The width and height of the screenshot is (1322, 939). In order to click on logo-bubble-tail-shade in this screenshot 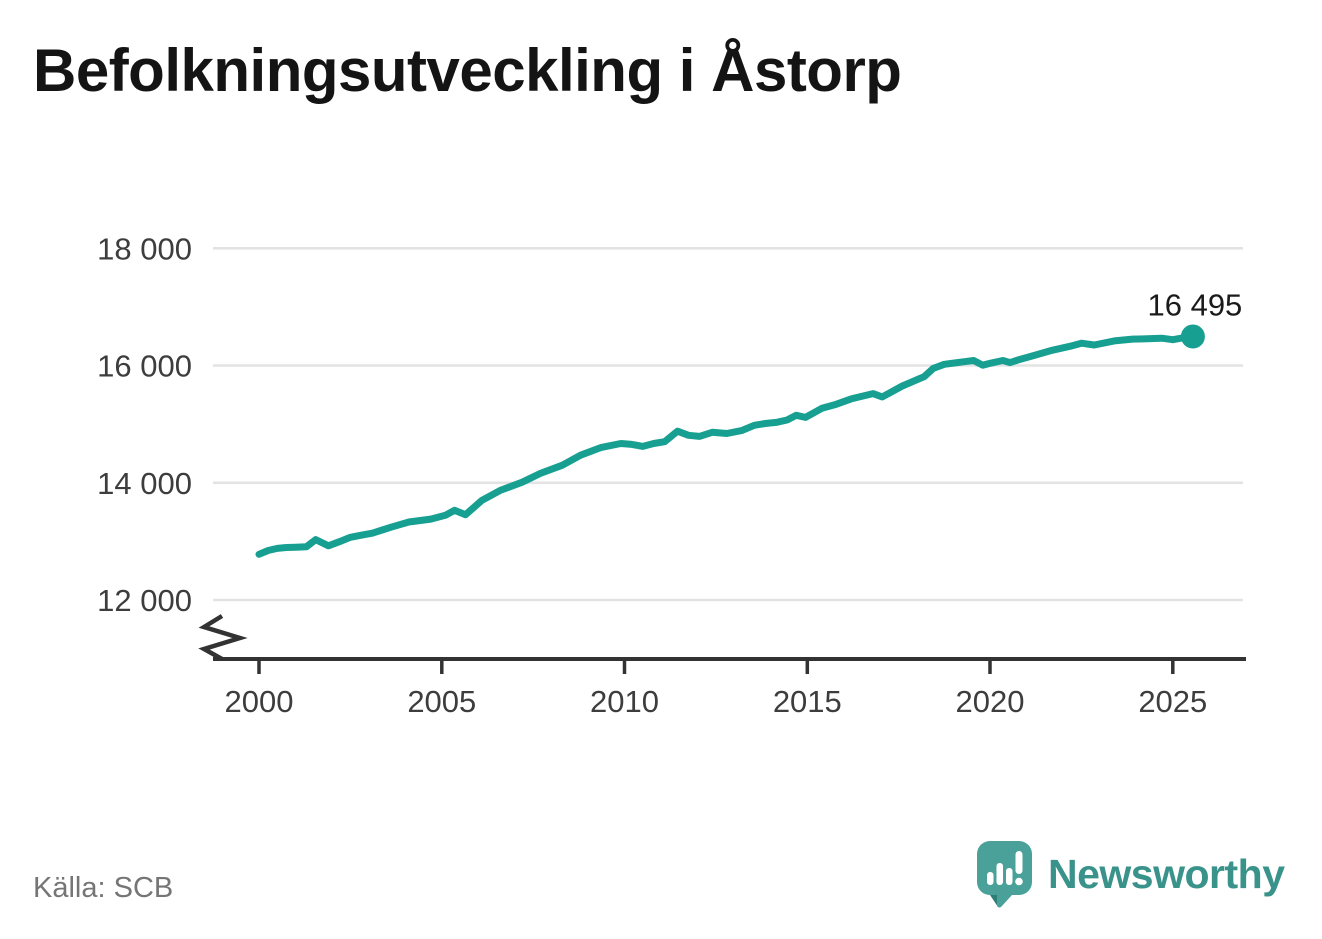, I will do `click(993, 900)`.